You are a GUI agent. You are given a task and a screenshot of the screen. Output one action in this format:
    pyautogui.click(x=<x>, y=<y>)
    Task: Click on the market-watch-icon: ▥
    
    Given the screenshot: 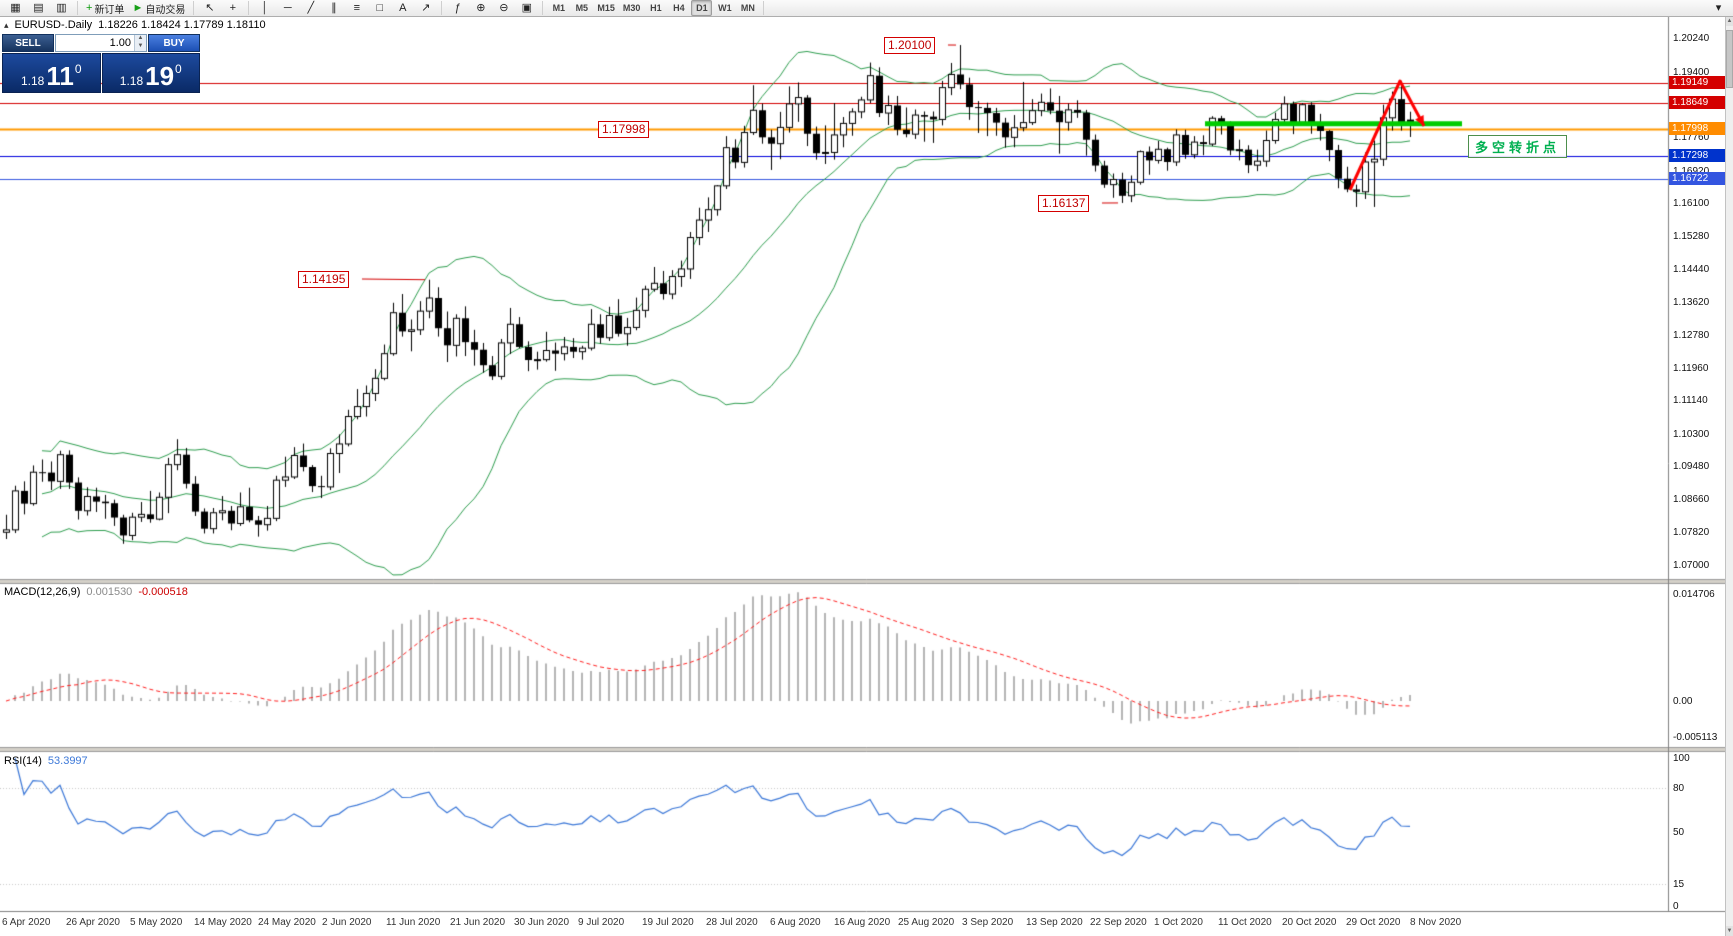 What is the action you would take?
    pyautogui.click(x=61, y=7)
    